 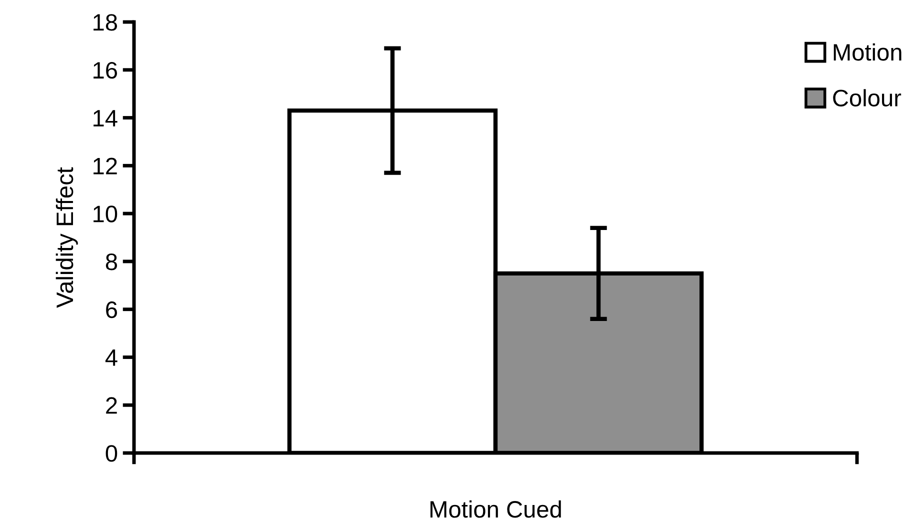 What do you see at coordinates (106, 118) in the screenshot?
I see `y-tick-label: 14` at bounding box center [106, 118].